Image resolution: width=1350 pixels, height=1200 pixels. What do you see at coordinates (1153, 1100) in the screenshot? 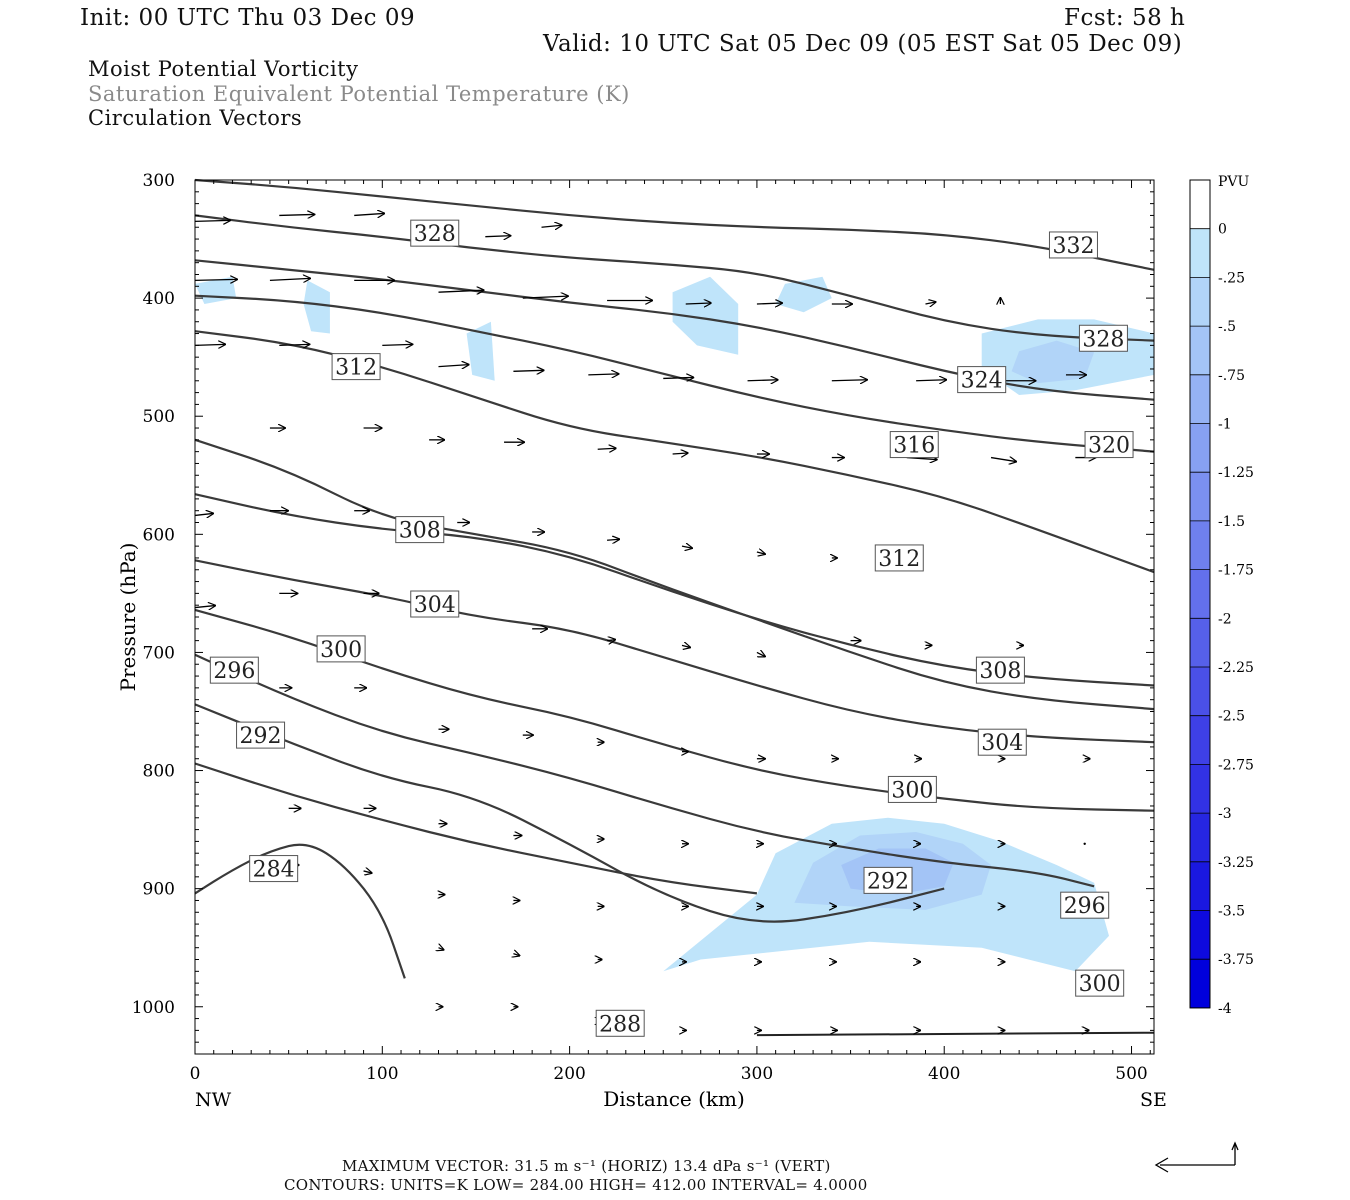
I see `x-endpoint-se: SE` at bounding box center [1153, 1100].